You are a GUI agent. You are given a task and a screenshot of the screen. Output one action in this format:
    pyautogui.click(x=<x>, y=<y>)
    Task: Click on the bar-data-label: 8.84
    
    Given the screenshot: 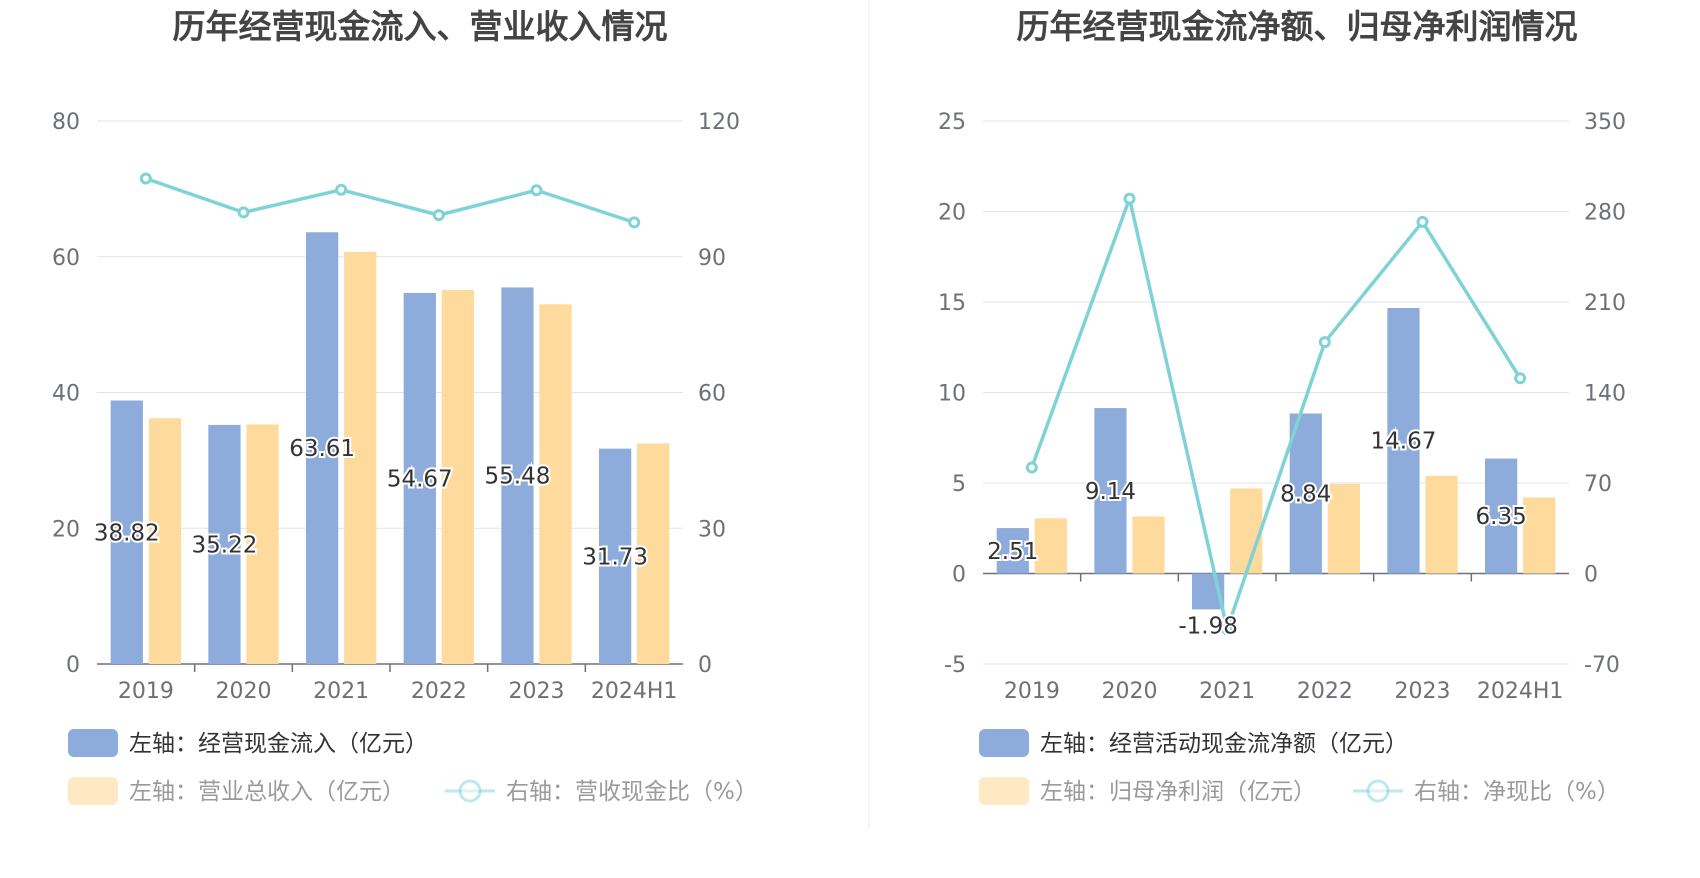 What is the action you would take?
    pyautogui.click(x=1305, y=494)
    